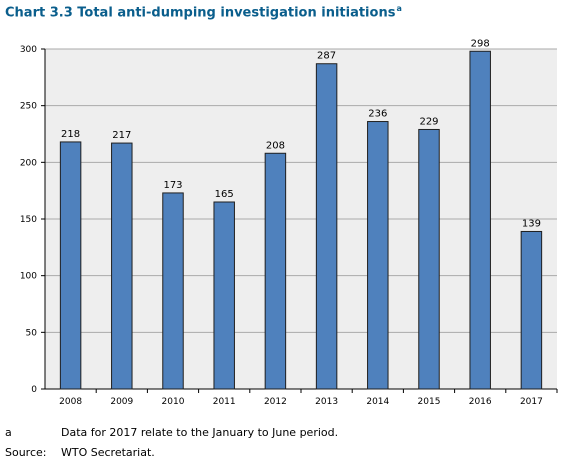  What do you see at coordinates (377, 402) in the screenshot?
I see `x-tick-label: 2014` at bounding box center [377, 402].